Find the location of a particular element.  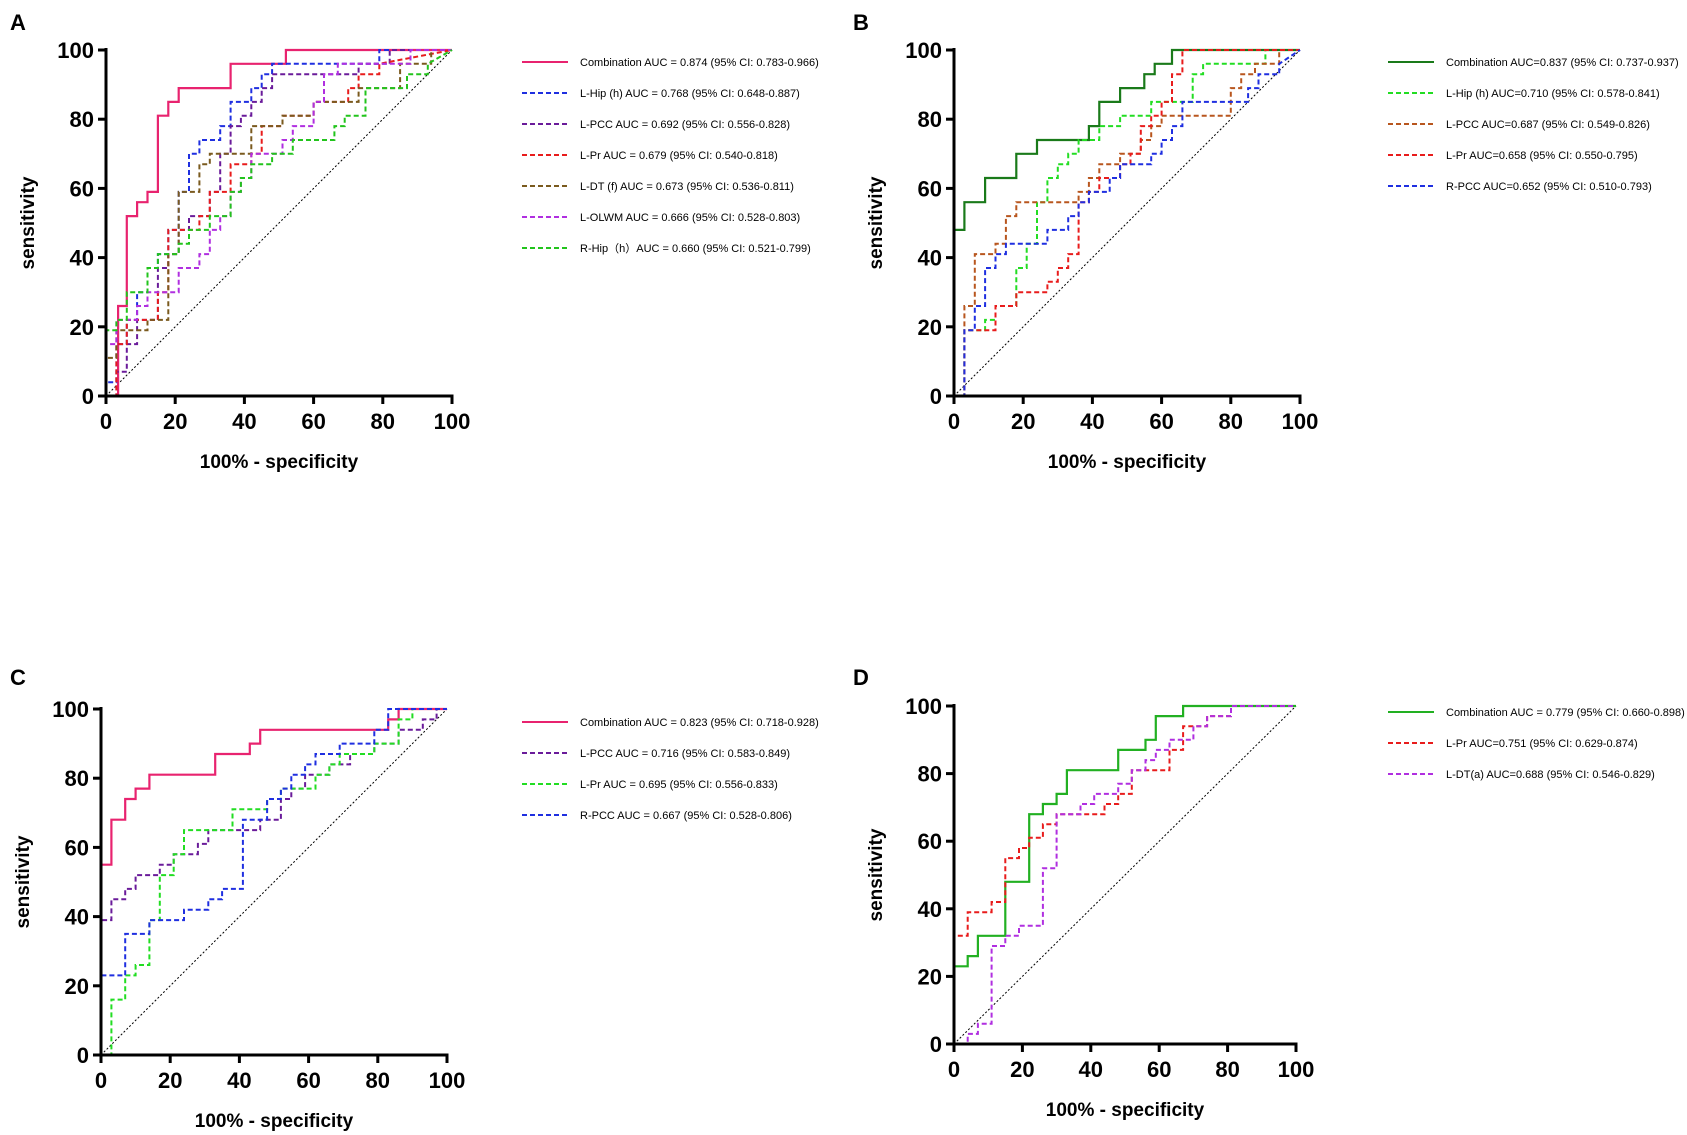

legend-label: L-PCC AUC = 0.716 (95% CI: 0.583-0.849) is located at coordinates (685, 754).